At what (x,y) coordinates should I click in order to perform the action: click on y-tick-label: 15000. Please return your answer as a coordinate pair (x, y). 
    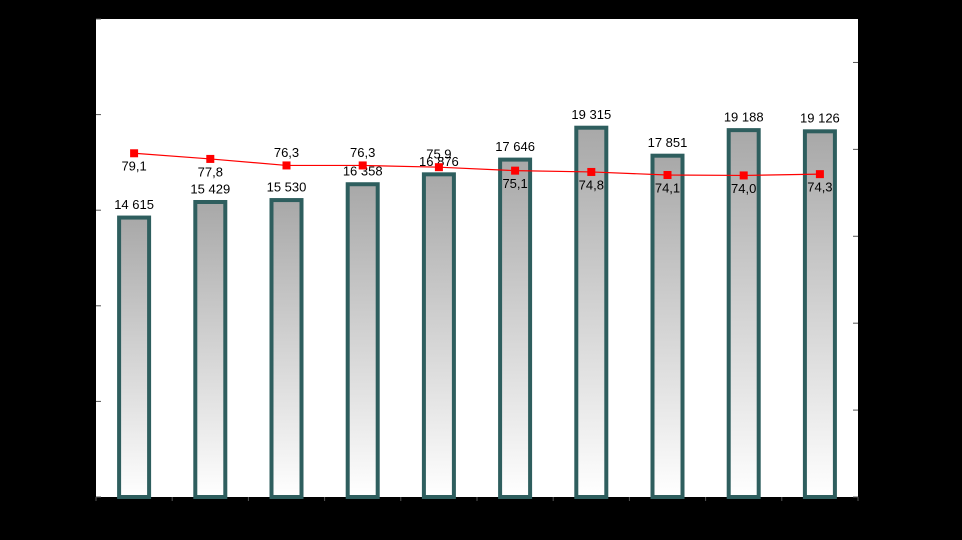
    Looking at the image, I should click on (72, 209).